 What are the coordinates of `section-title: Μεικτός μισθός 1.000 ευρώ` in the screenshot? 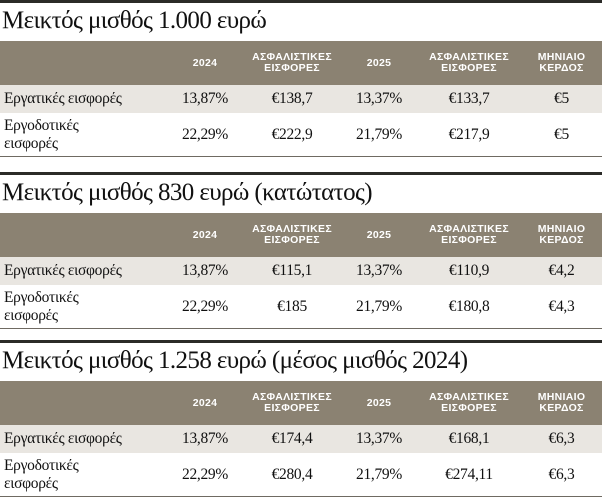 It's located at (134, 20).